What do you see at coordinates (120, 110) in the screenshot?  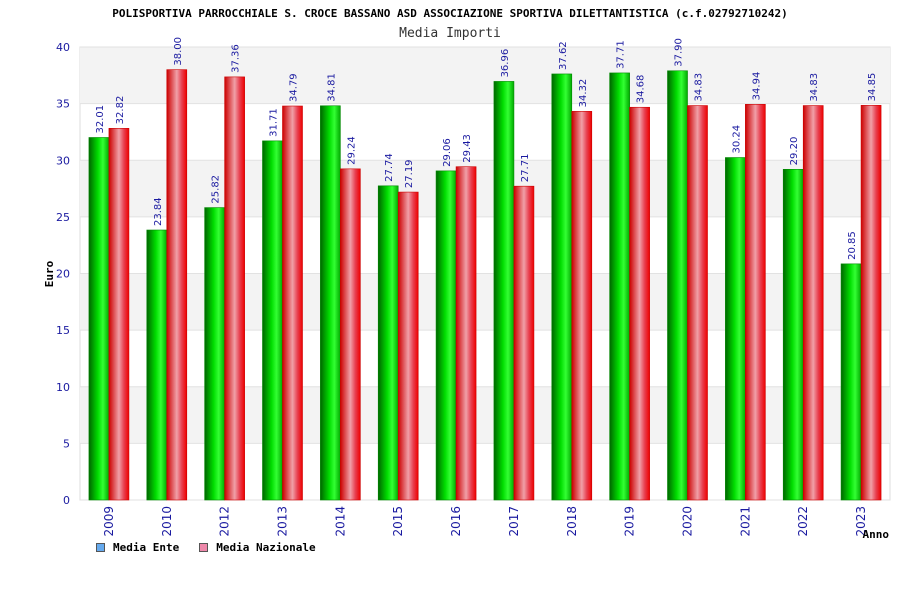 I see `data-label: 32.82` at bounding box center [120, 110].